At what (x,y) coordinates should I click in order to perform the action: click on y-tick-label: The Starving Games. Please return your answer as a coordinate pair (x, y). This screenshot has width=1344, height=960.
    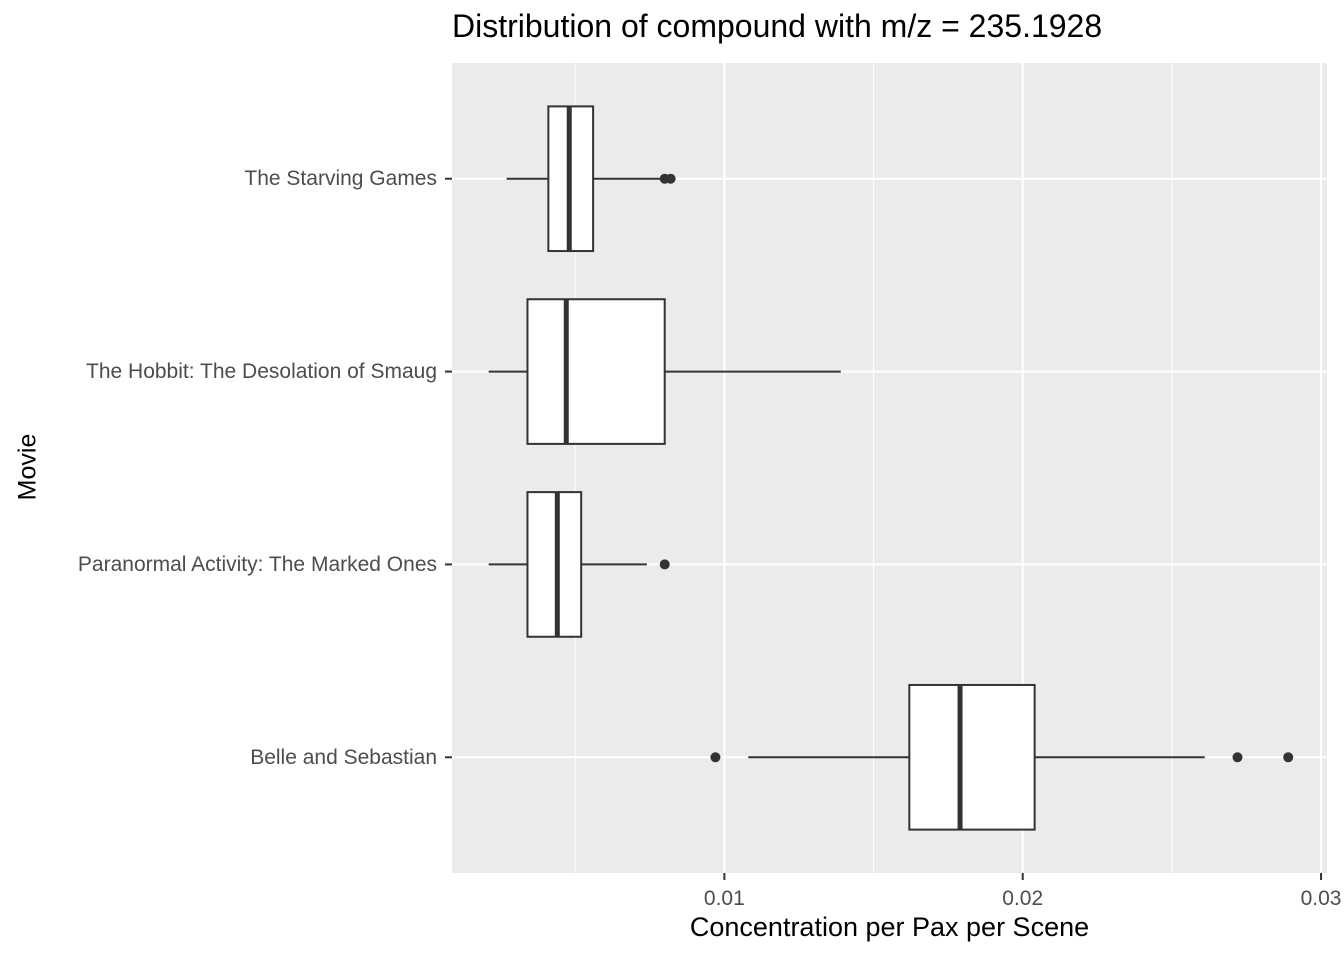
    Looking at the image, I should click on (340, 178).